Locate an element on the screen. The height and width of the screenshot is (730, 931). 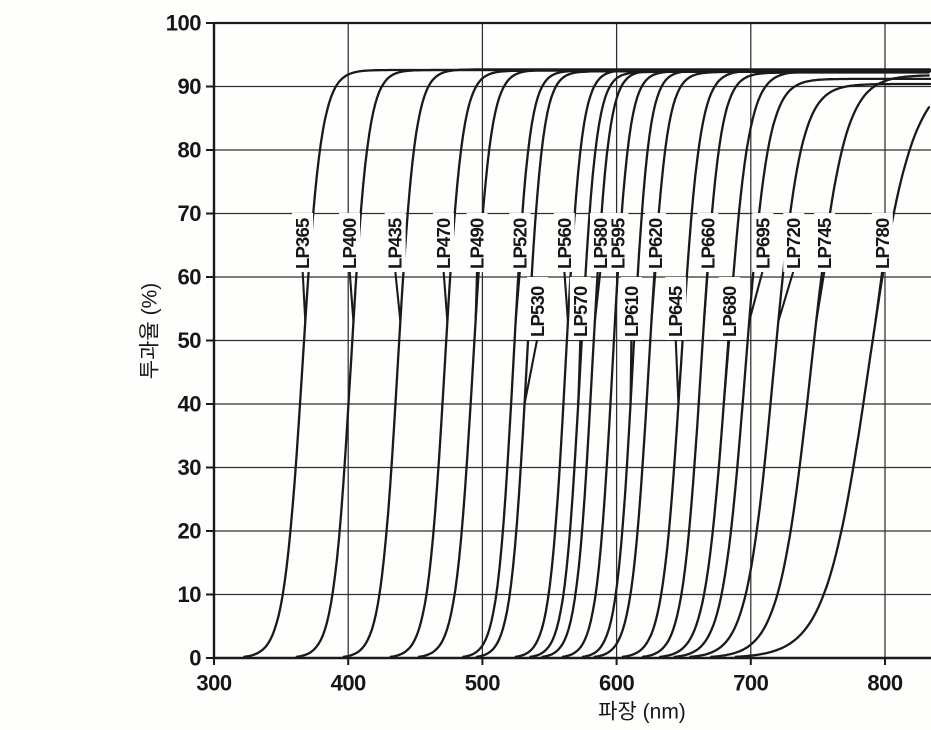
curve-label-LP645: LP645 is located at coordinates (676, 341).